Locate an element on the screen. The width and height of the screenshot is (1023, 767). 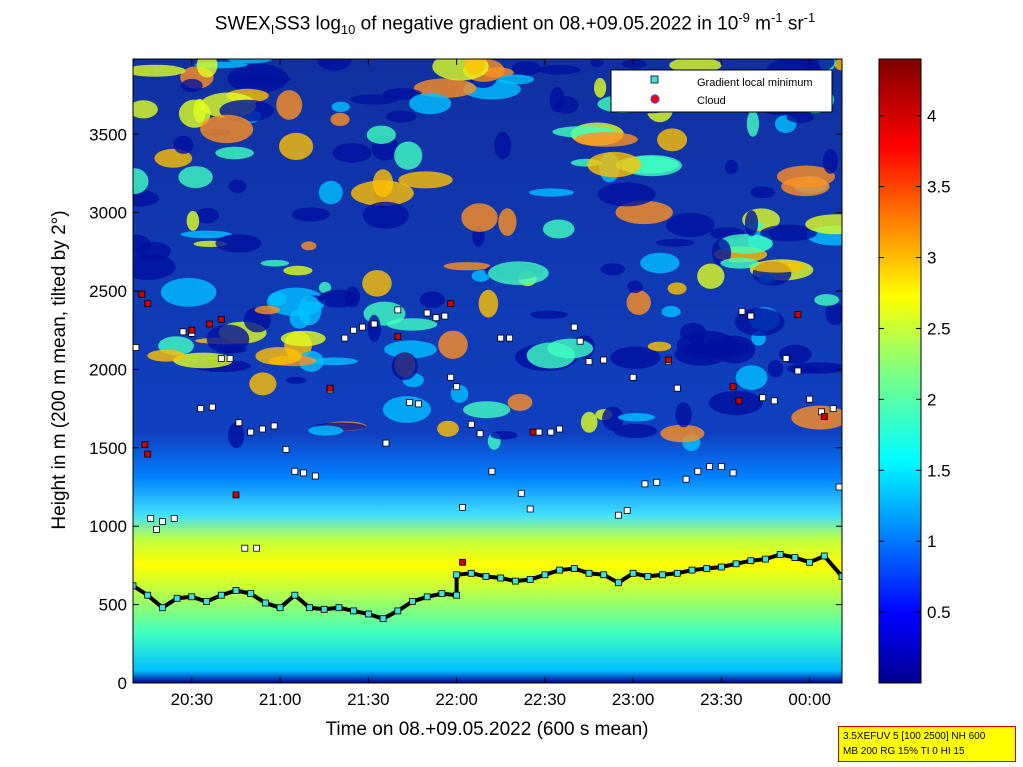
colorbar-gradient is located at coordinates (900, 371).